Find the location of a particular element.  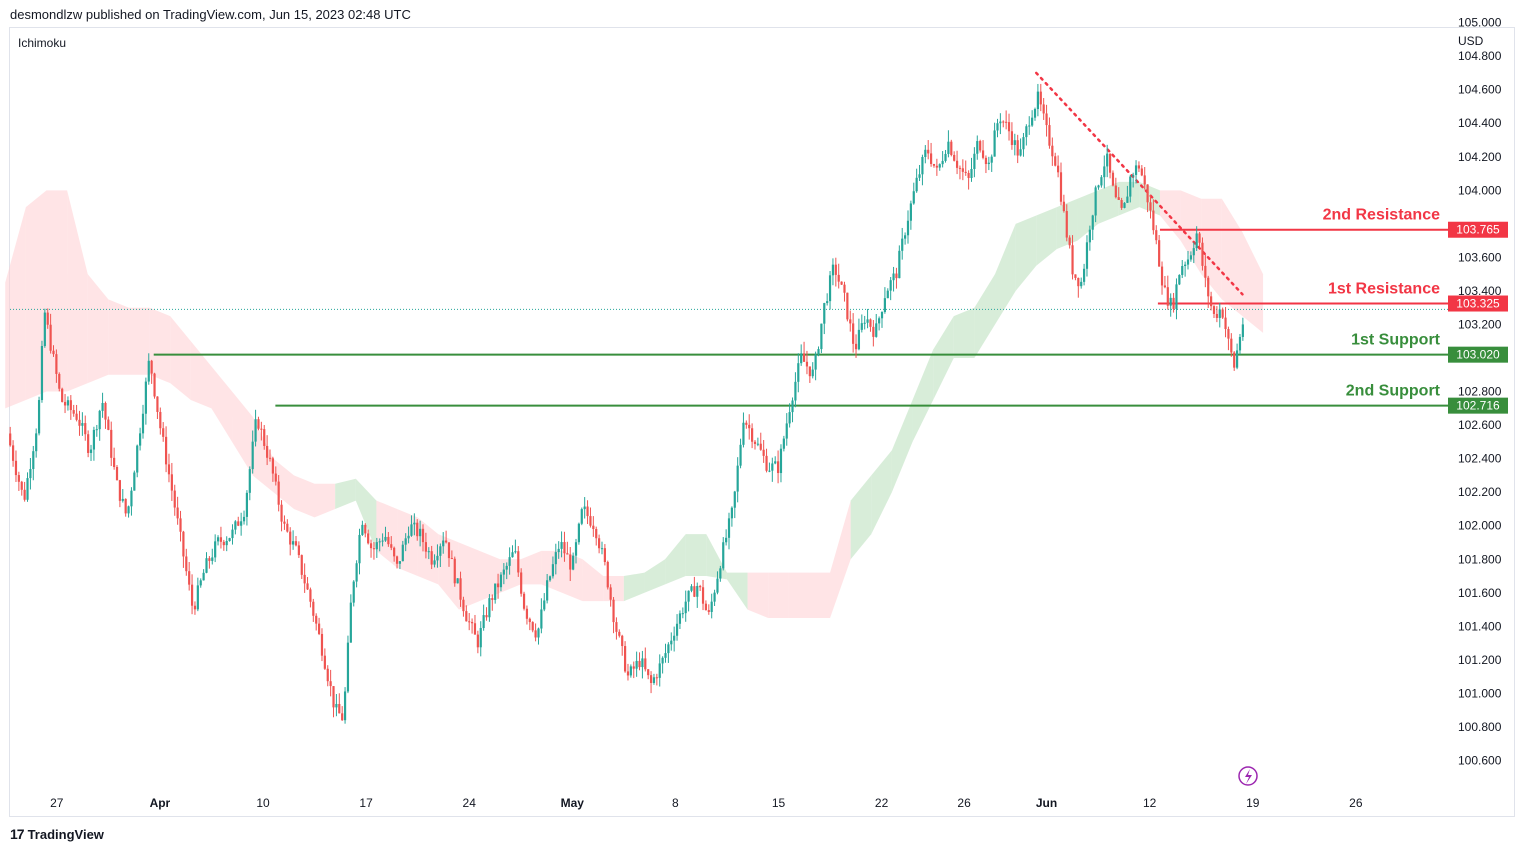

indicator-label: Ichimoku is located at coordinates (42, 43).